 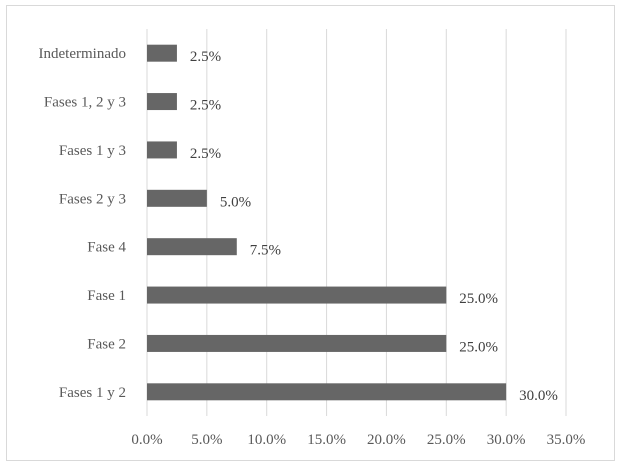 I want to click on x-tick-label: 5.0%, so click(x=206, y=440).